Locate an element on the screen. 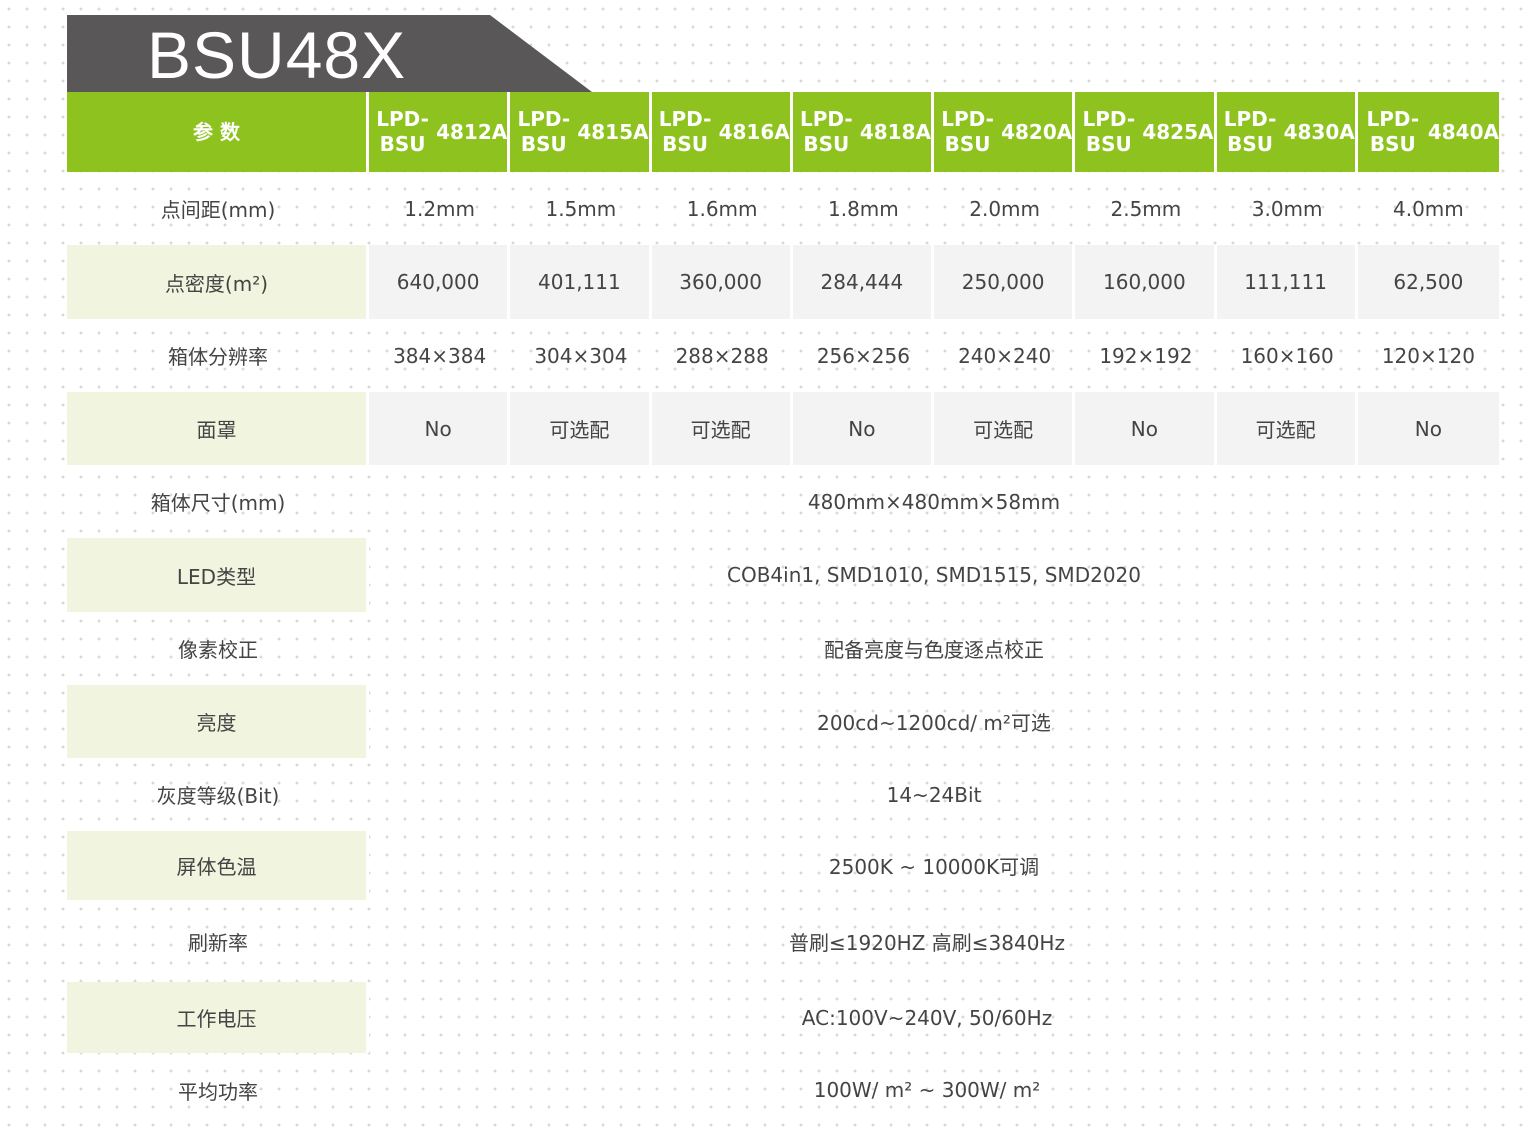  row-value: 1.6mm is located at coordinates (722, 208).